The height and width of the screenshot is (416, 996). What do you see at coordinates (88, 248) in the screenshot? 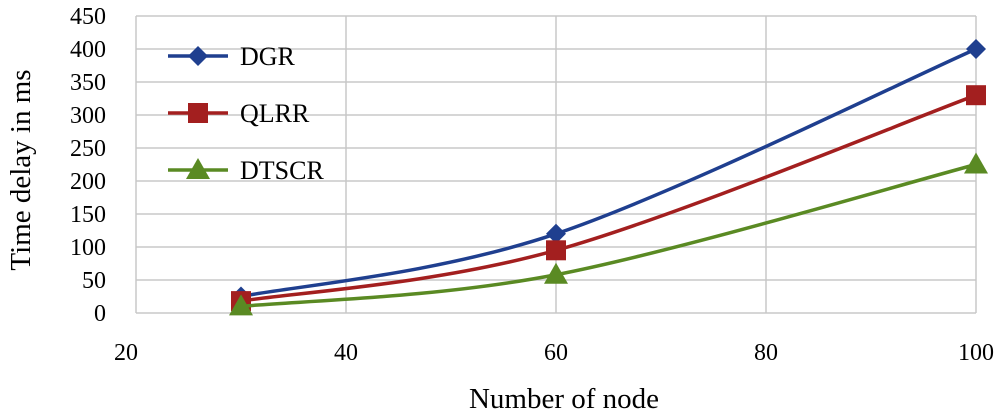
I see `y-tick-label: 100` at bounding box center [88, 248].